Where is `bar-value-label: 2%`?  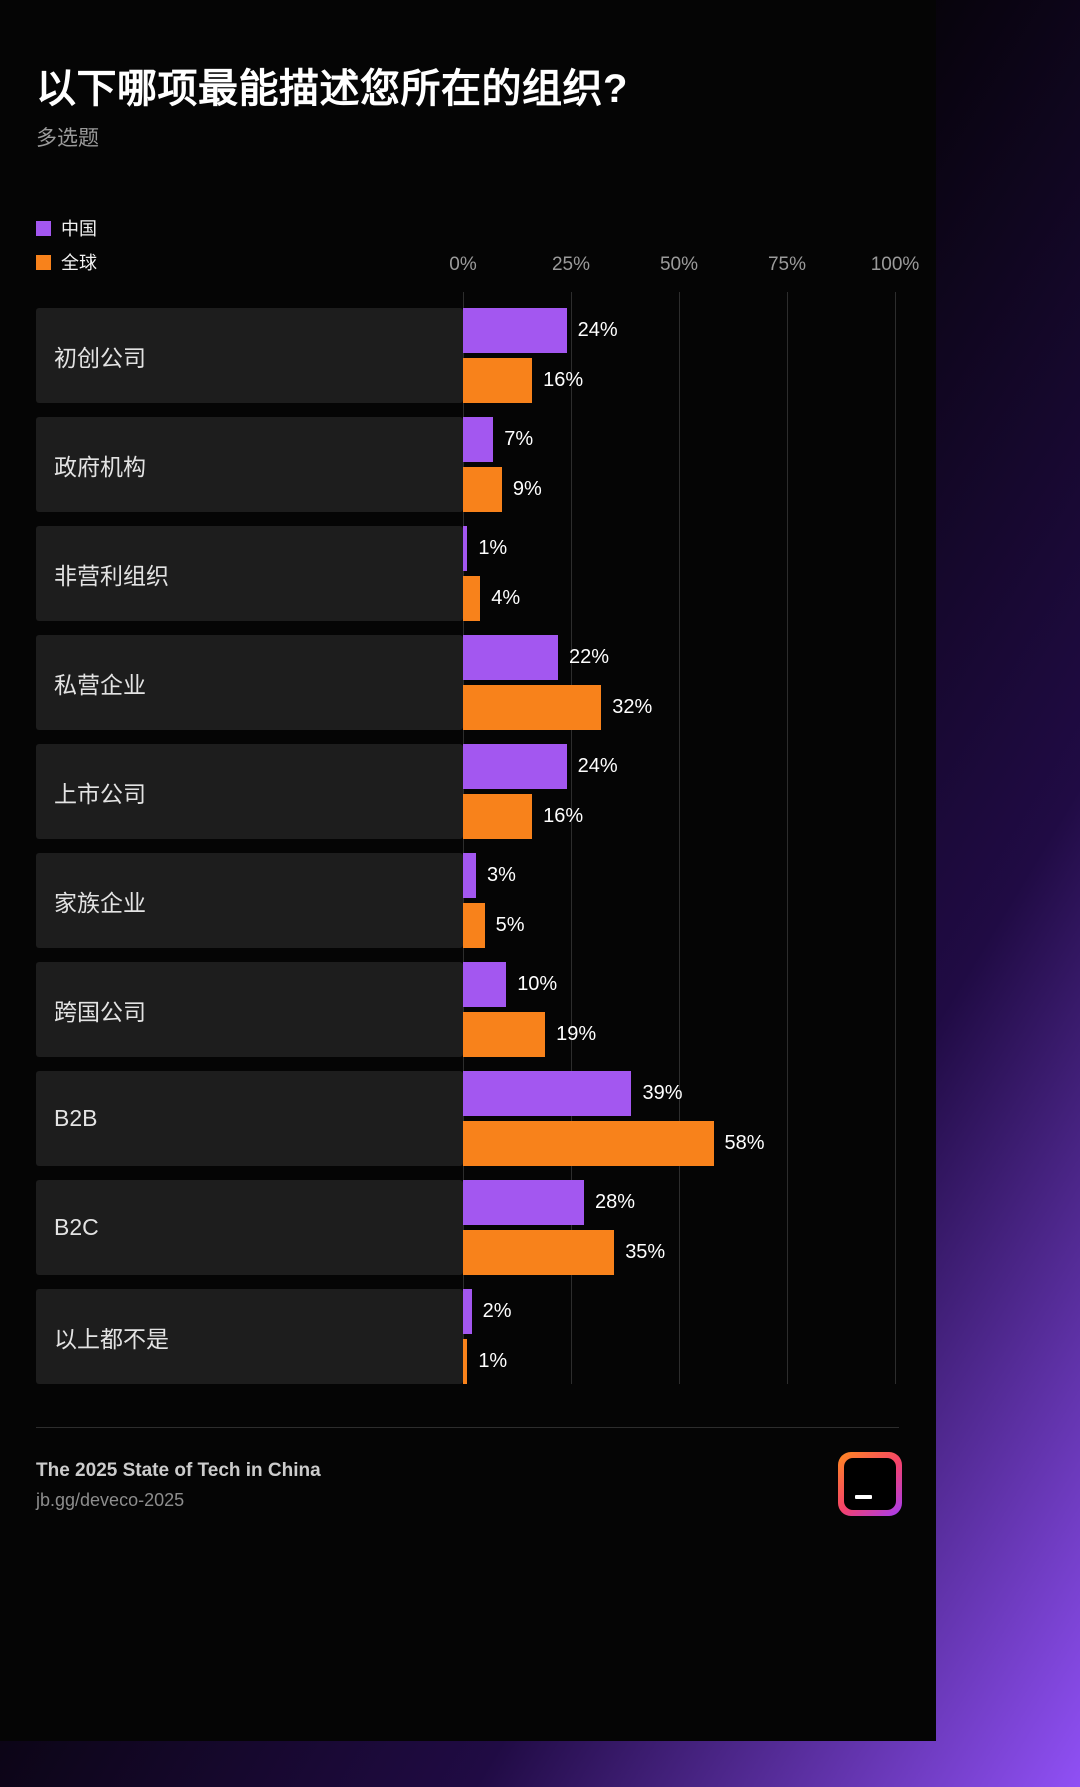
bar-value-label: 2% is located at coordinates (497, 1311).